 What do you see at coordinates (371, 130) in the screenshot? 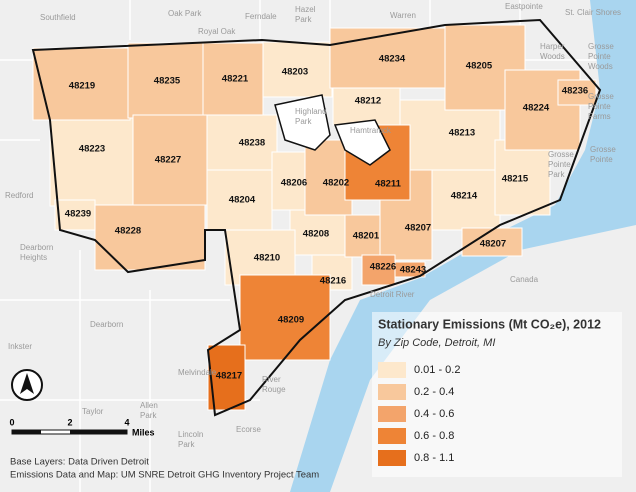
I see `place-label: Hamtramck` at bounding box center [371, 130].